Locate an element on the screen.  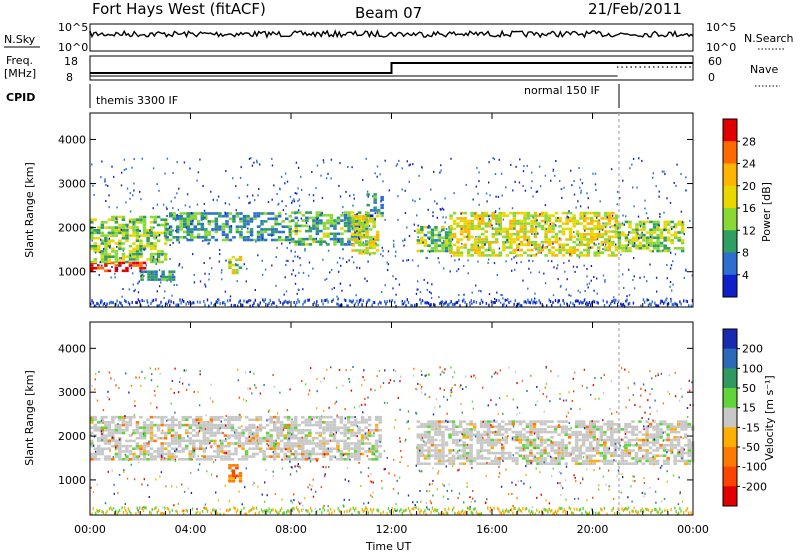
colorbar-tick-label: 20 is located at coordinates (749, 186).